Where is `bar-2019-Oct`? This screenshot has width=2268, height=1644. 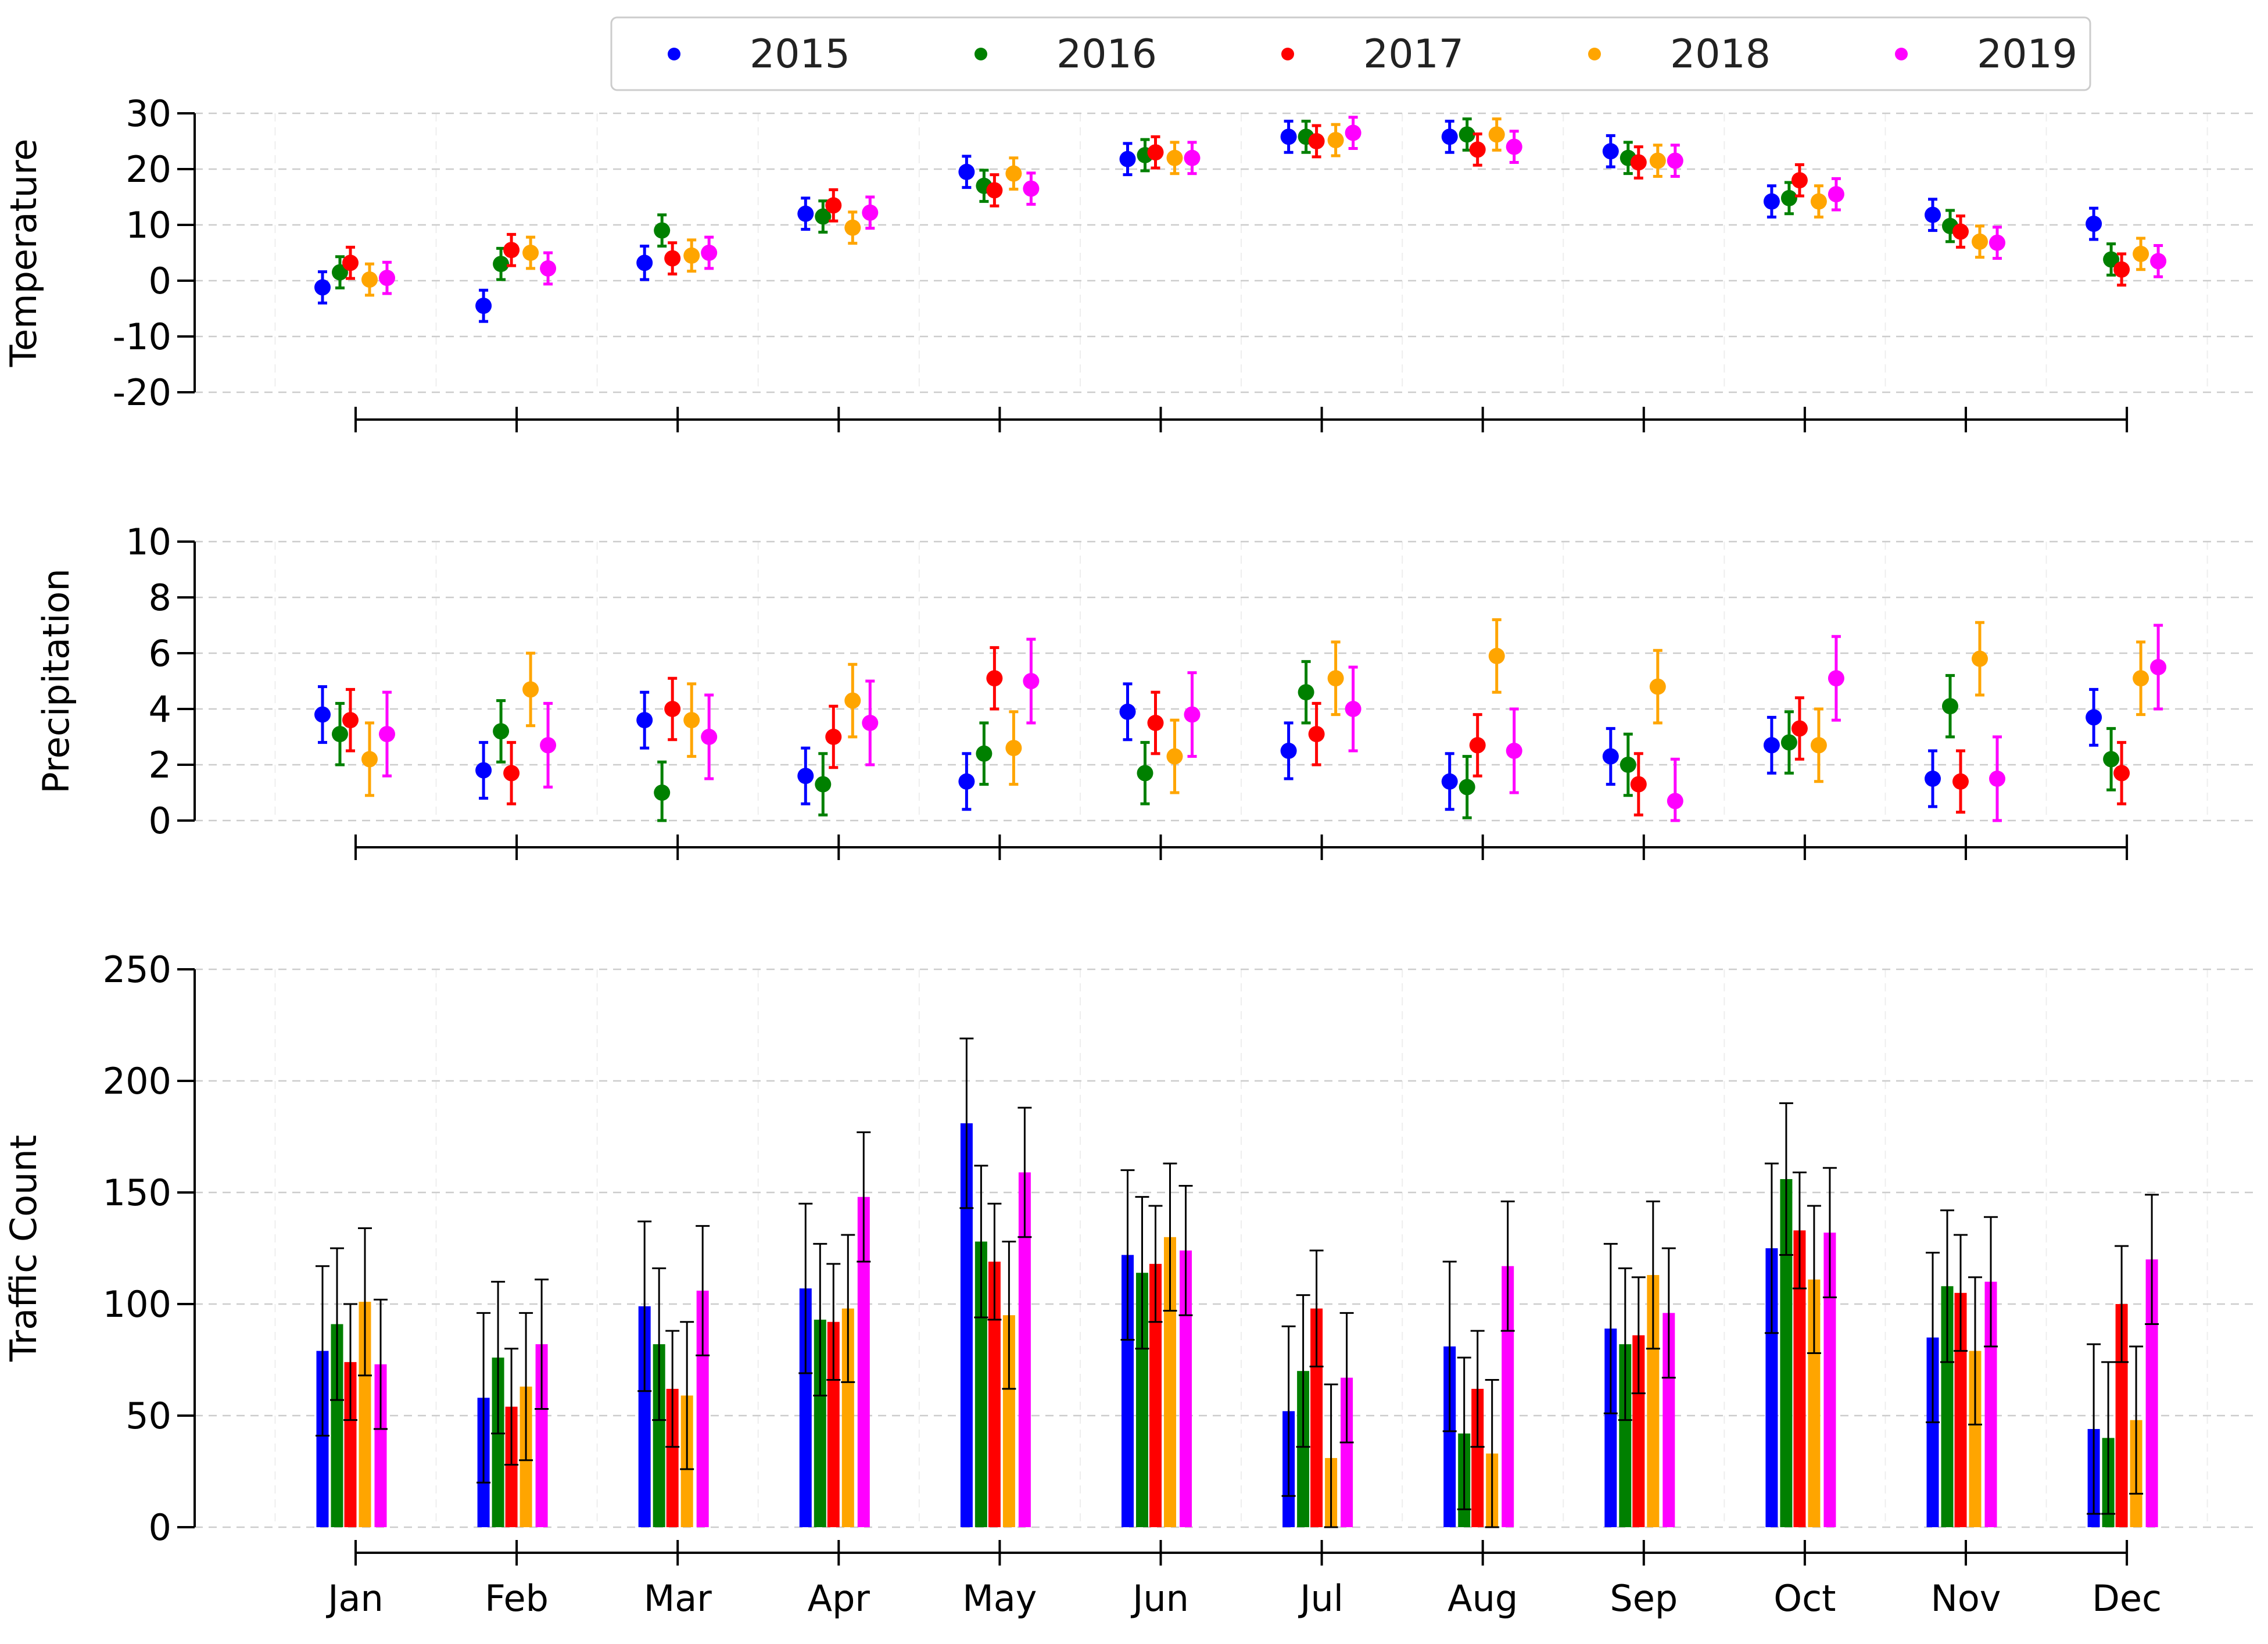 bar-2019-Oct is located at coordinates (1829, 1380).